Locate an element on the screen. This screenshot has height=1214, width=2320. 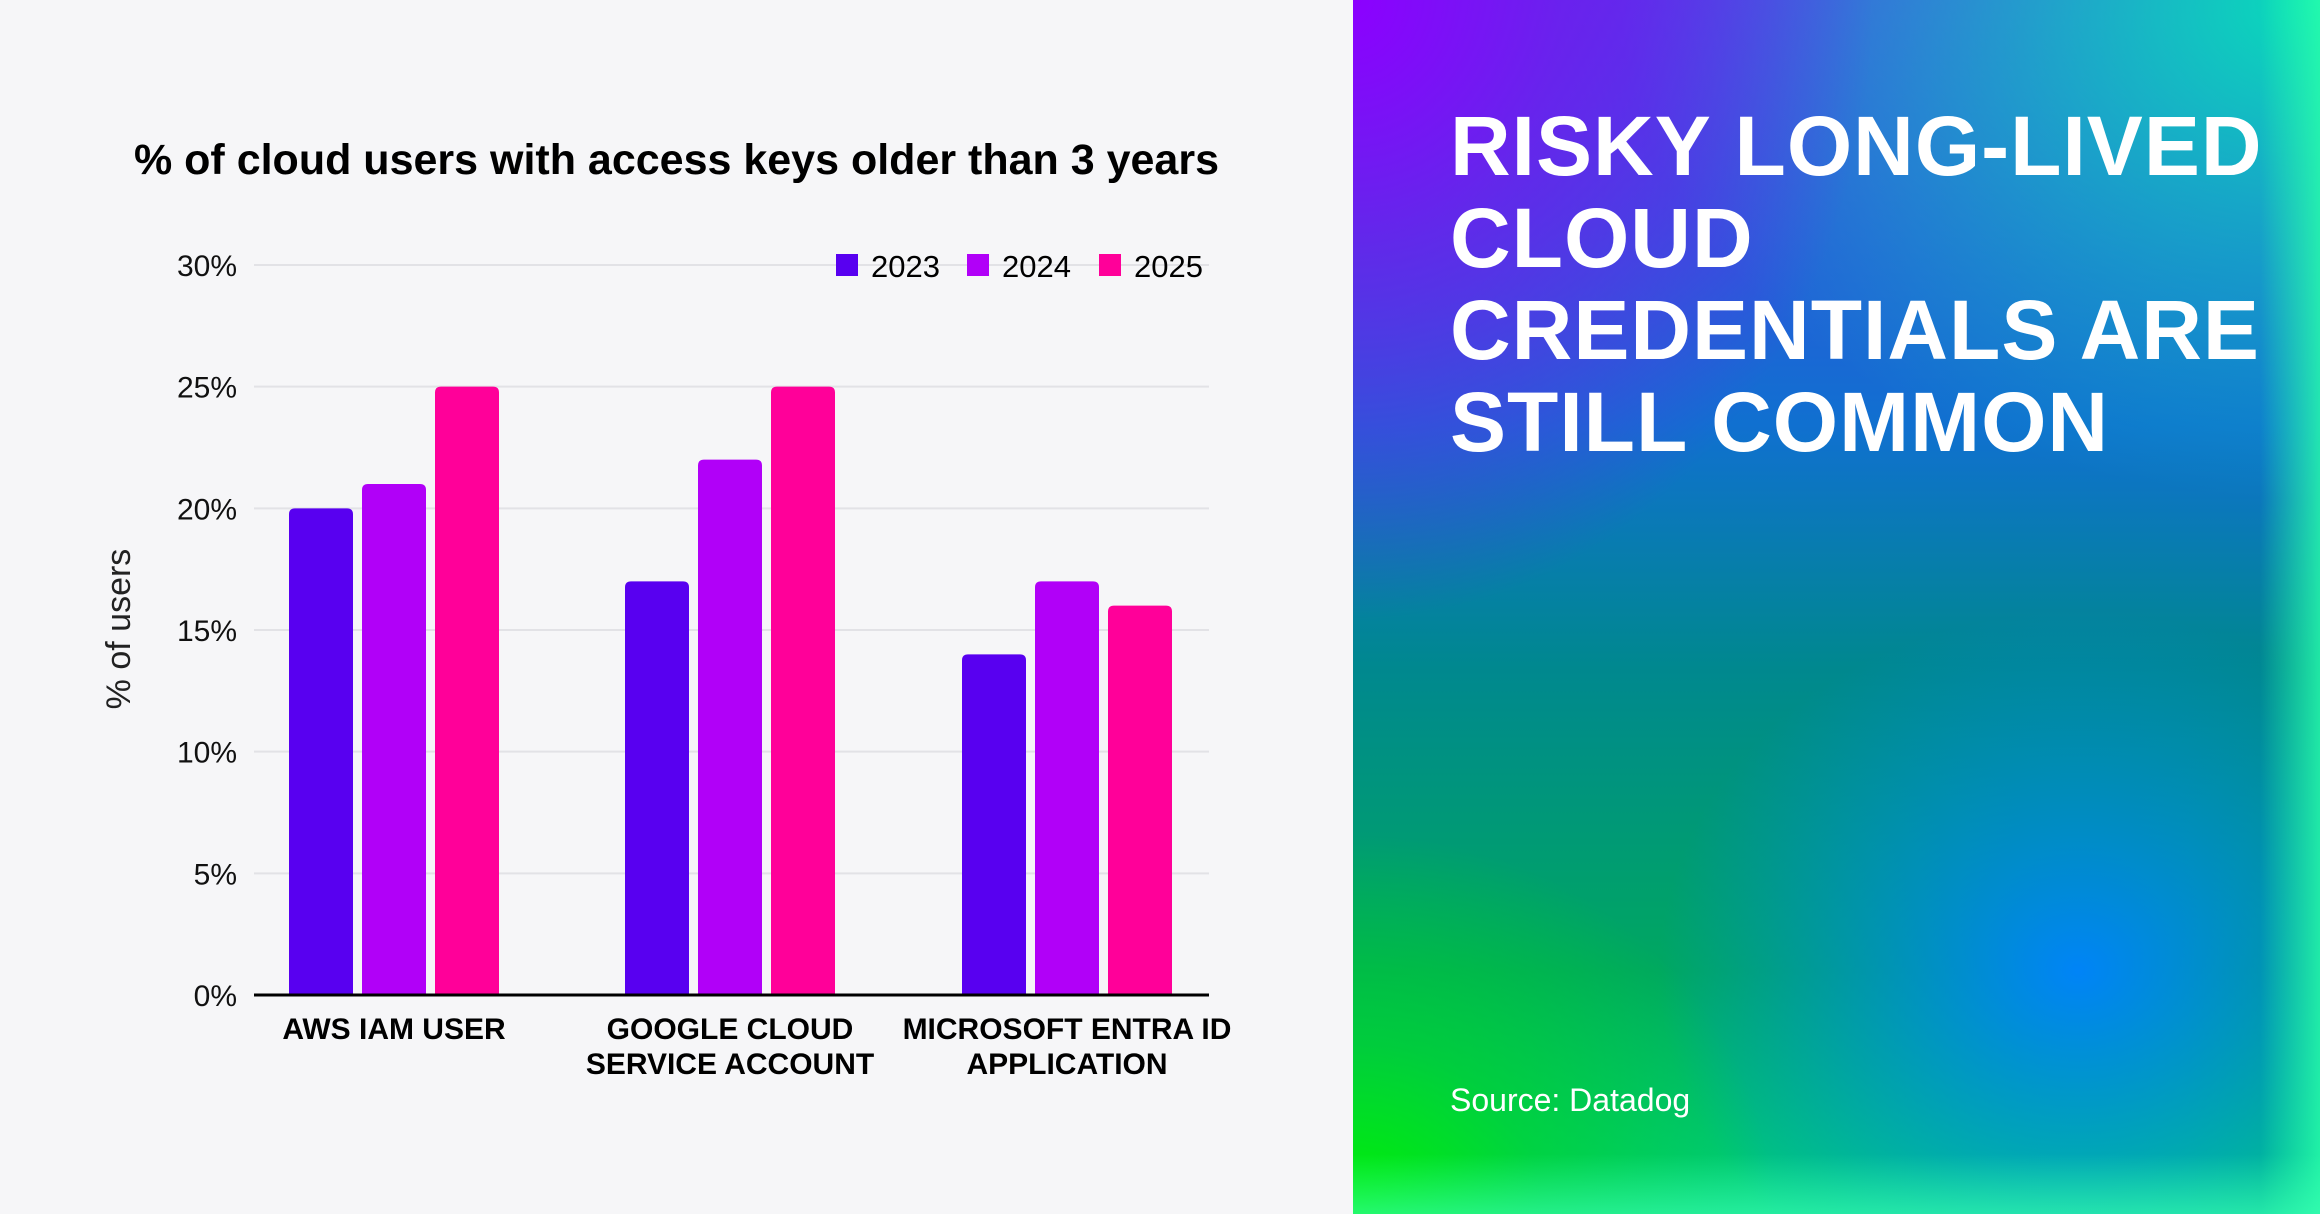
x-category-label: AWS IAM USER is located at coordinates (394, 1029).